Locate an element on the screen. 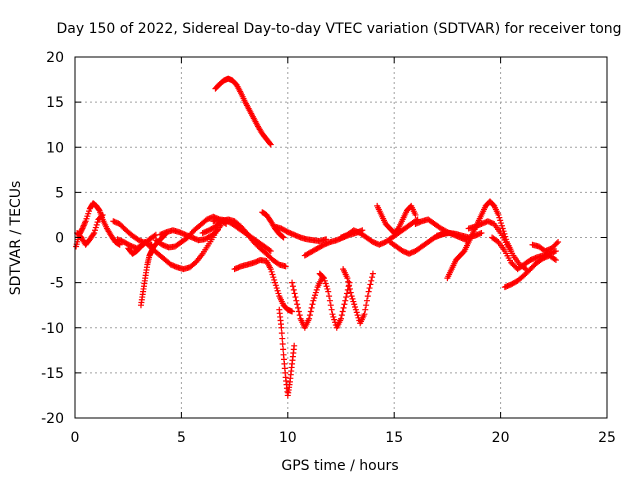 This screenshot has width=640, height=480. x-axis-label: GPS time / hours is located at coordinates (339, 466).